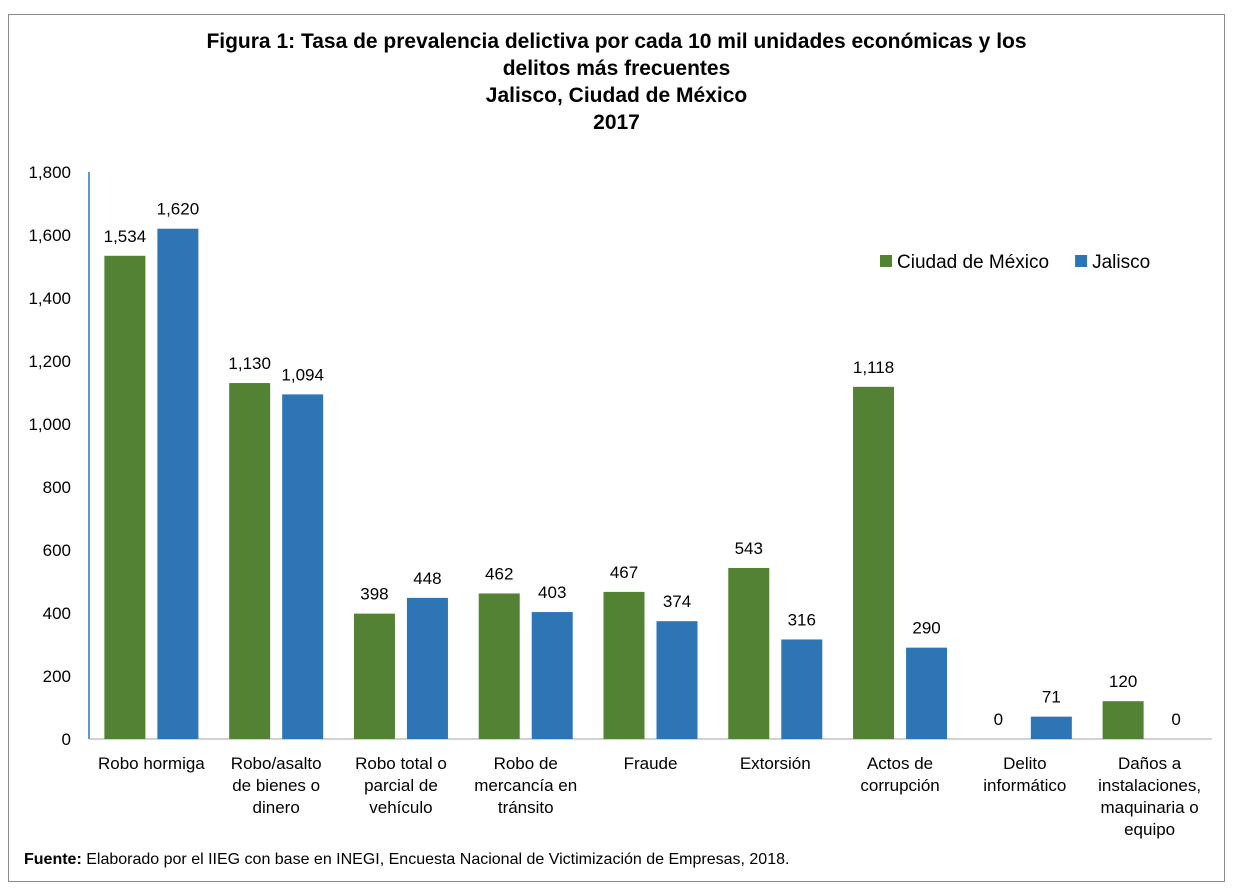 The height and width of the screenshot is (888, 1233). Describe the element at coordinates (178, 209) in the screenshot. I see `data-label: 1,620` at that location.